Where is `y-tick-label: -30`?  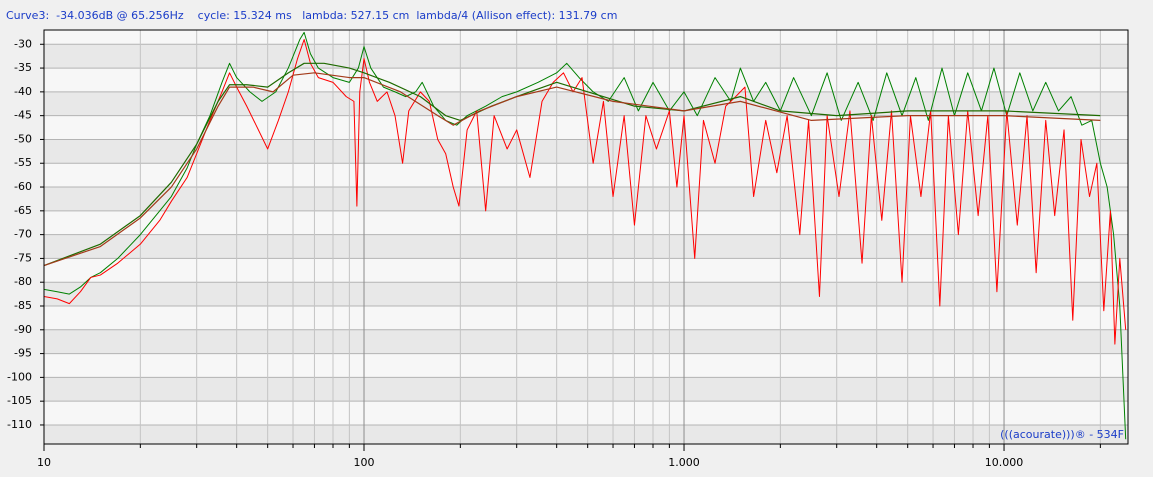 y-tick-label: -30 is located at coordinates (23, 43).